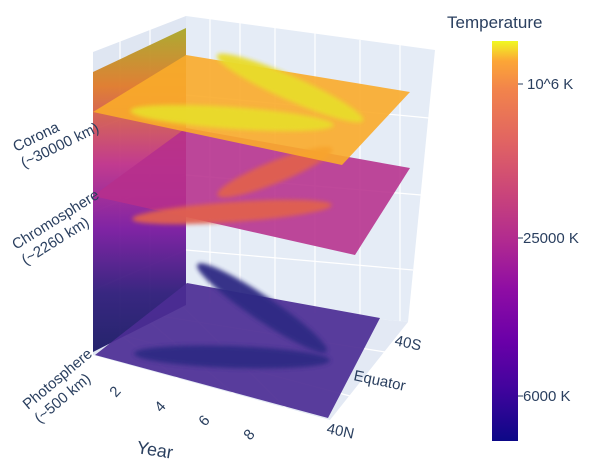 This screenshot has height=473, width=600. What do you see at coordinates (55, 137) in the screenshot?
I see `z-tick-corona: Corona (~30000 km)` at bounding box center [55, 137].